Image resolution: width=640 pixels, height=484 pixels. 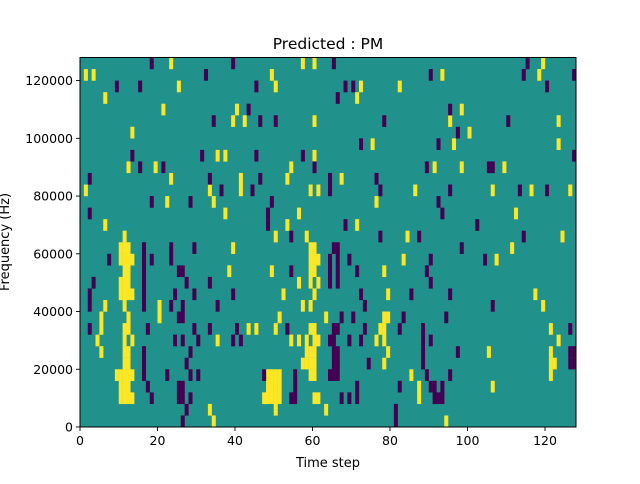 I want to click on x-tick-label: 20, so click(x=158, y=440).